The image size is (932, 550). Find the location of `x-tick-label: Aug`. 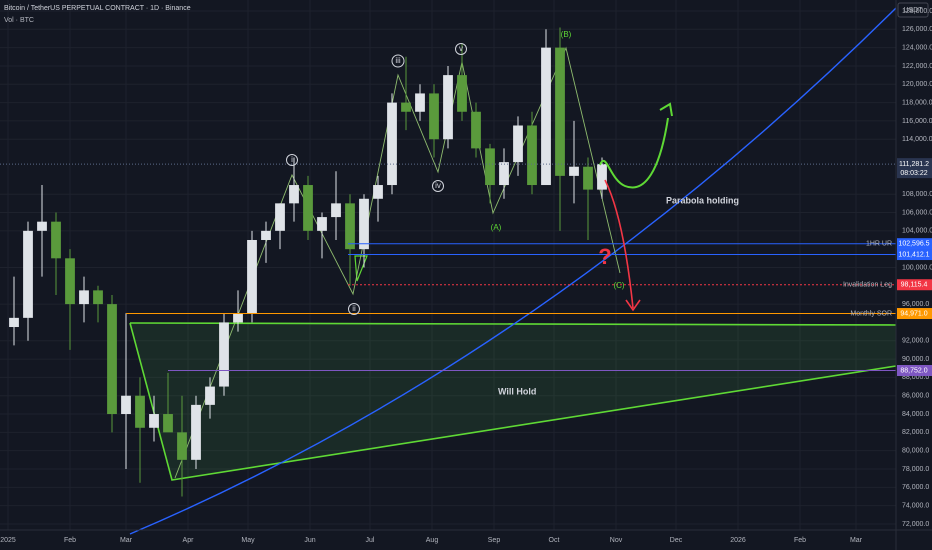

x-tick-label: Aug is located at coordinates (432, 540).